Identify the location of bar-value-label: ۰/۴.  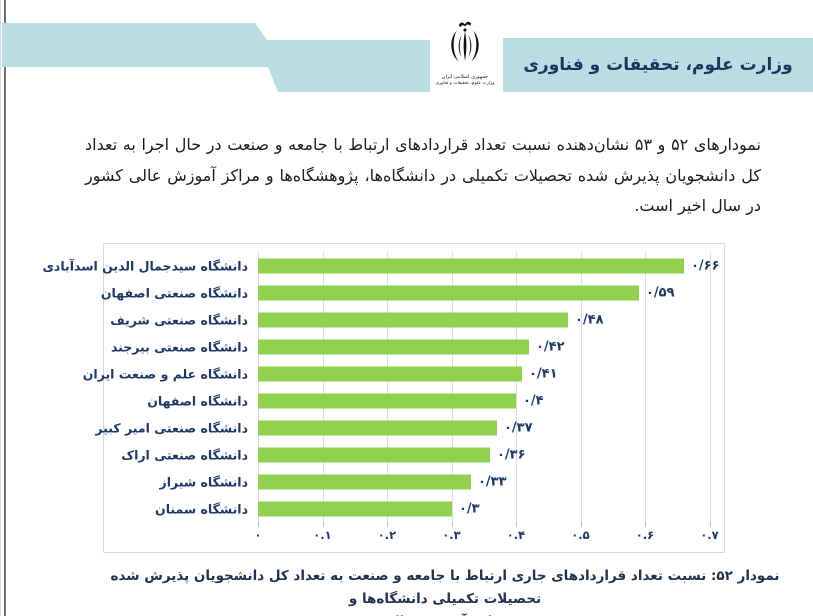
(533, 400).